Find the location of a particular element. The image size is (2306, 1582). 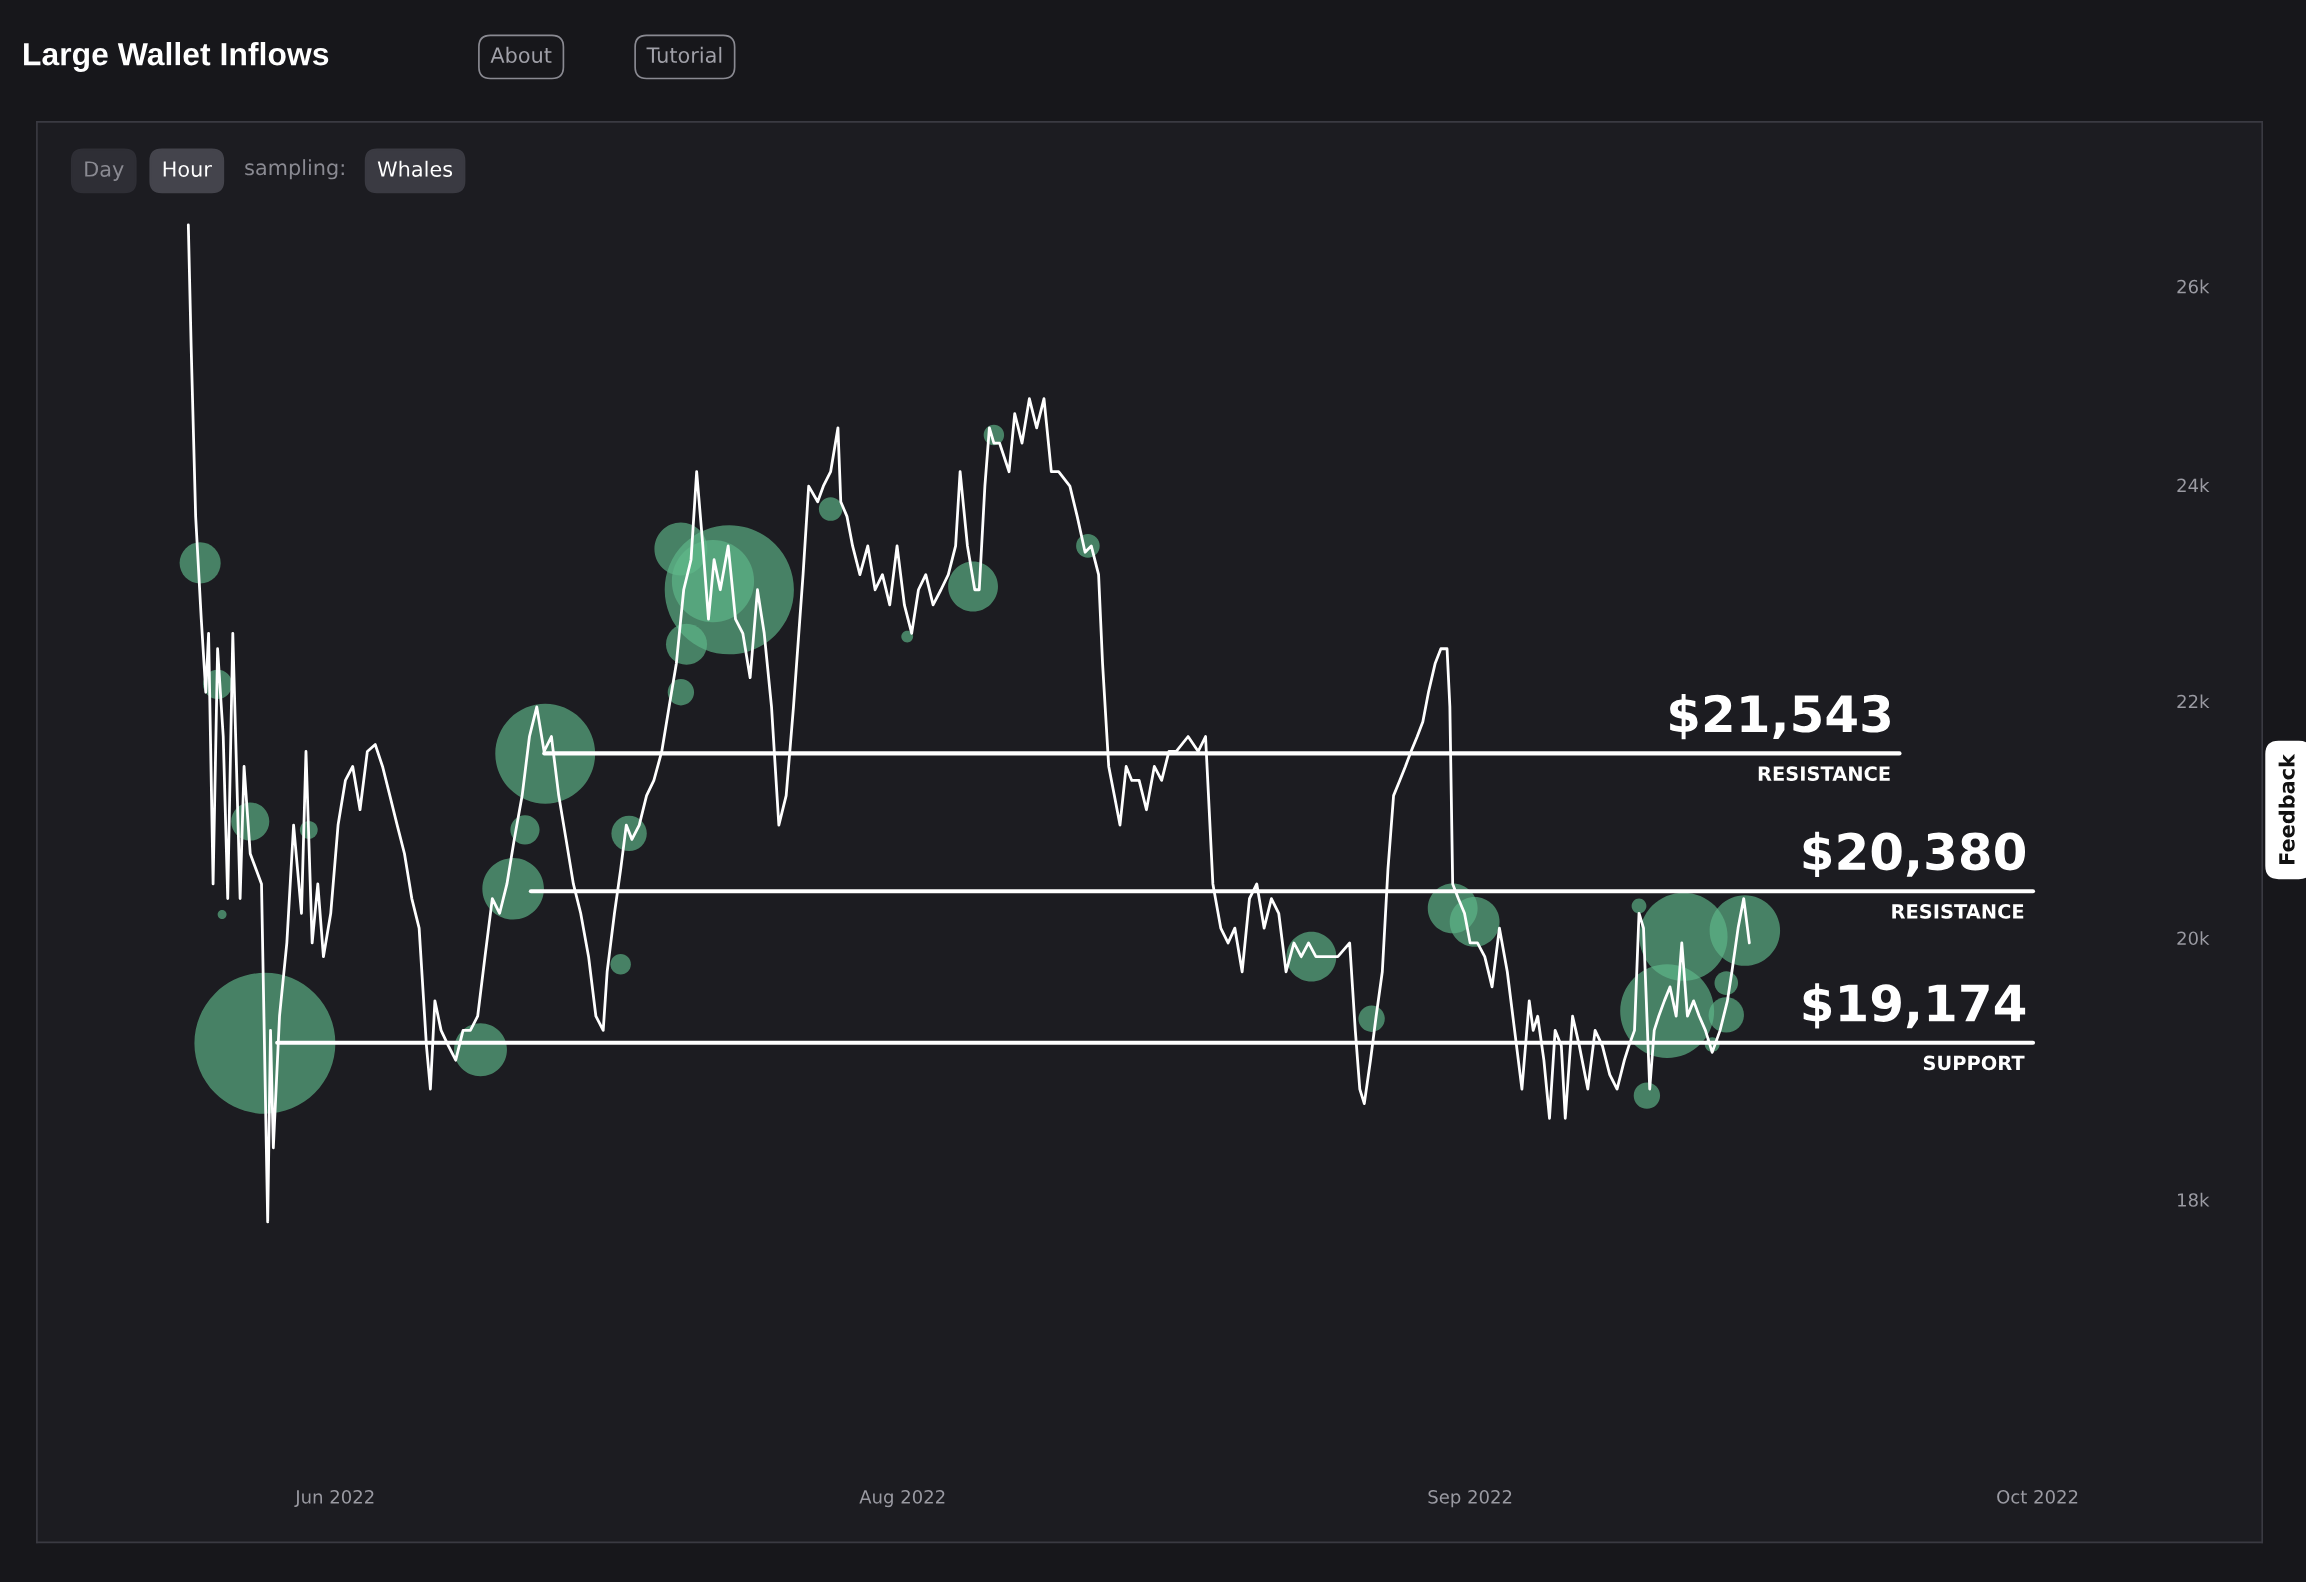

annotation: Whales is located at coordinates (415, 168).